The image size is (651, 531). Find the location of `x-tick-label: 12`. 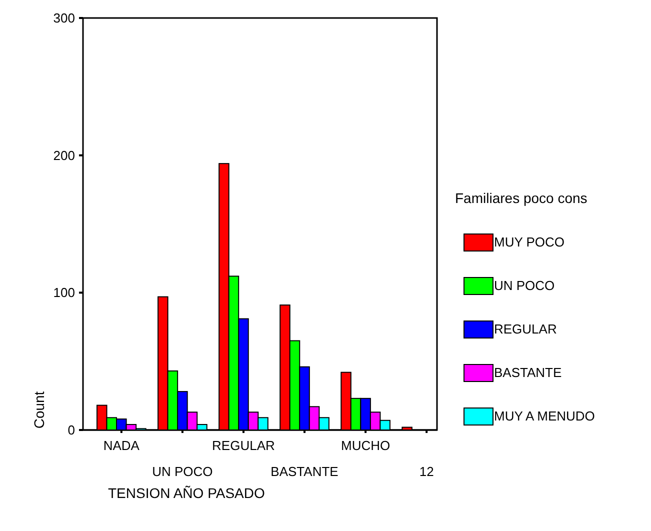

x-tick-label: 12 is located at coordinates (426, 471).